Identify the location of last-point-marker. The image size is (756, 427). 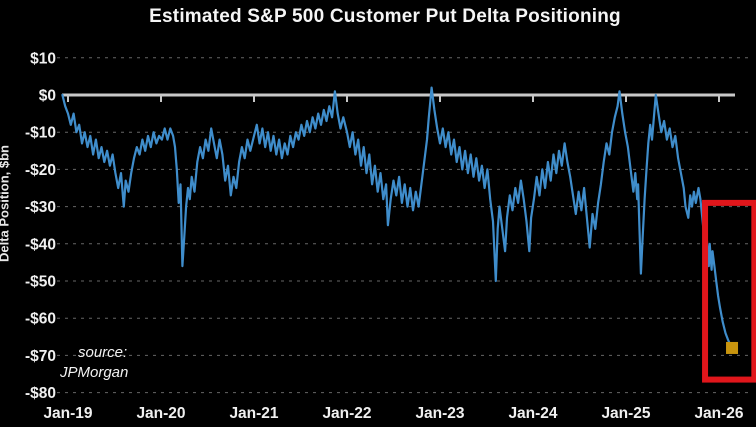
(732, 347).